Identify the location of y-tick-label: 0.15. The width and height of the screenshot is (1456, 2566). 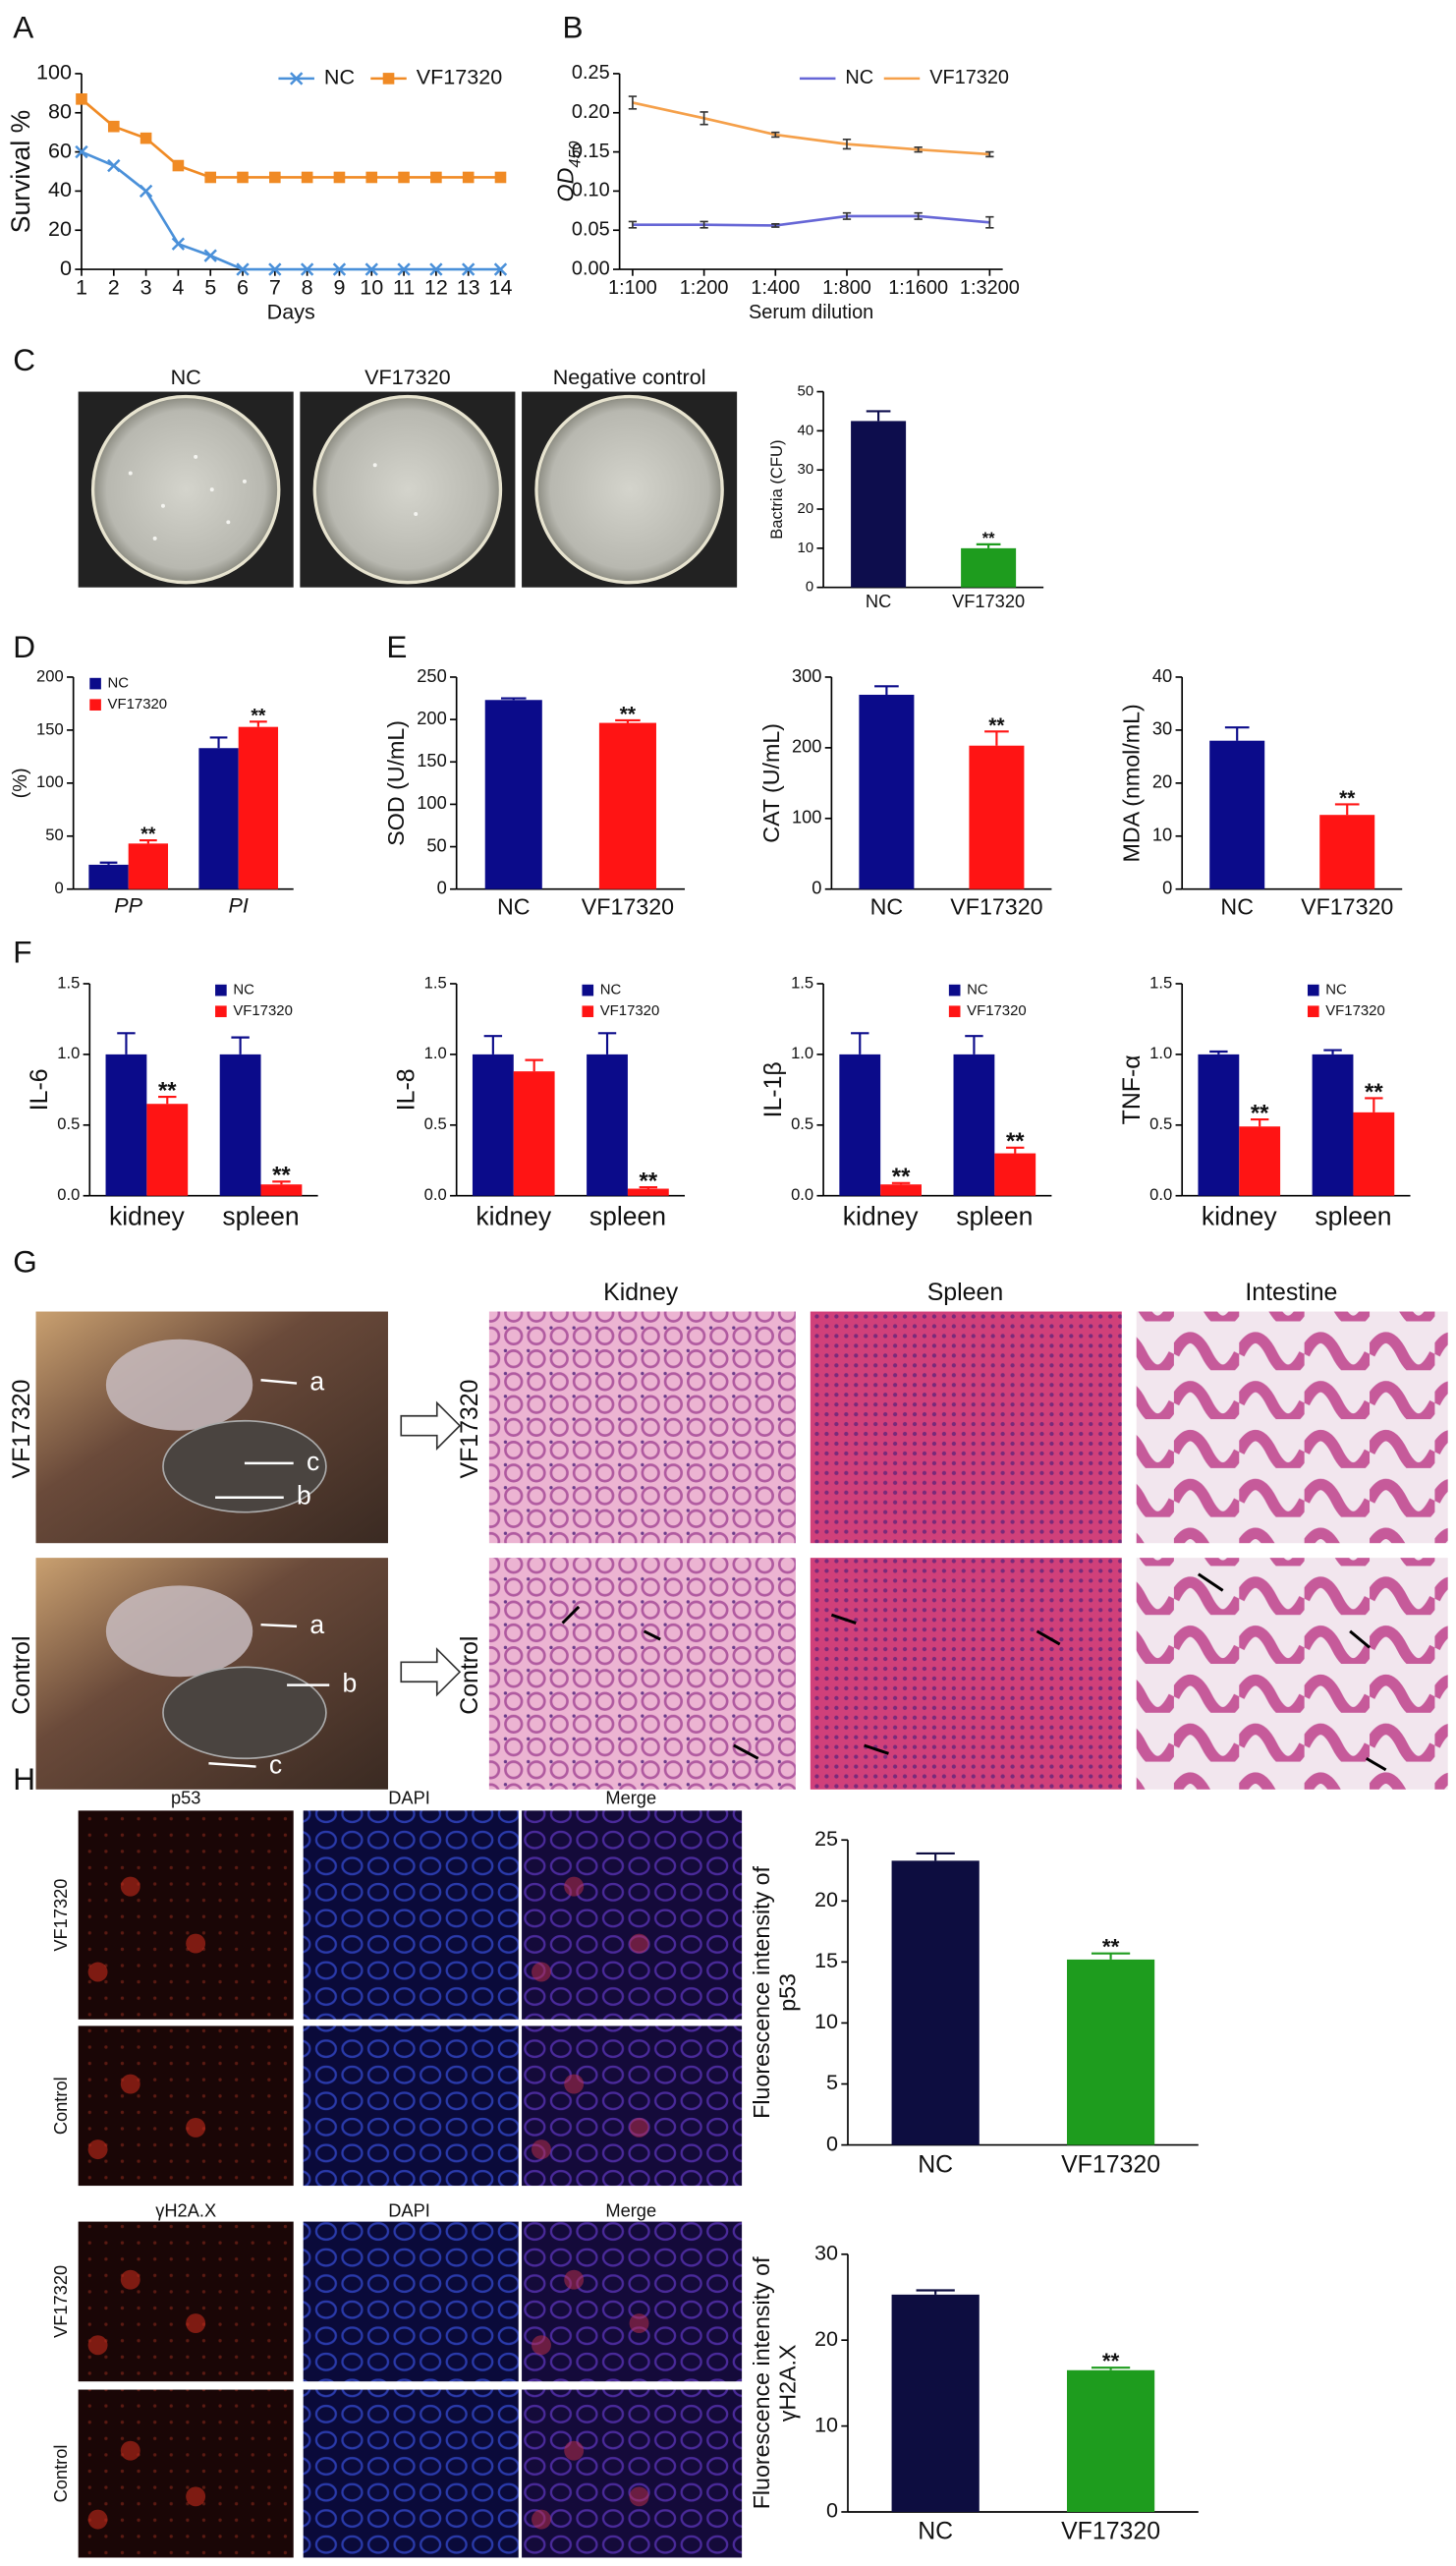
(591, 151).